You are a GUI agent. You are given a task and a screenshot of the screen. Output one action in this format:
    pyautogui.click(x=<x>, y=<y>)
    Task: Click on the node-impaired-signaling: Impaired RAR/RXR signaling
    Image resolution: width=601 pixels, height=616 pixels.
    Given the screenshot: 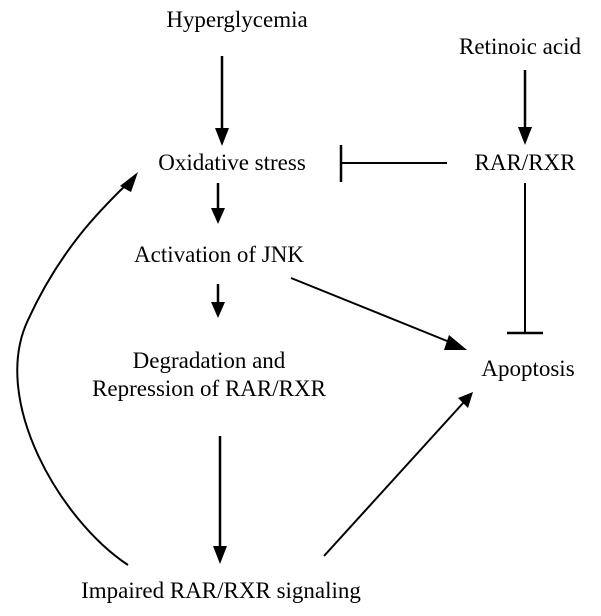 What is the action you would take?
    pyautogui.click(x=221, y=590)
    